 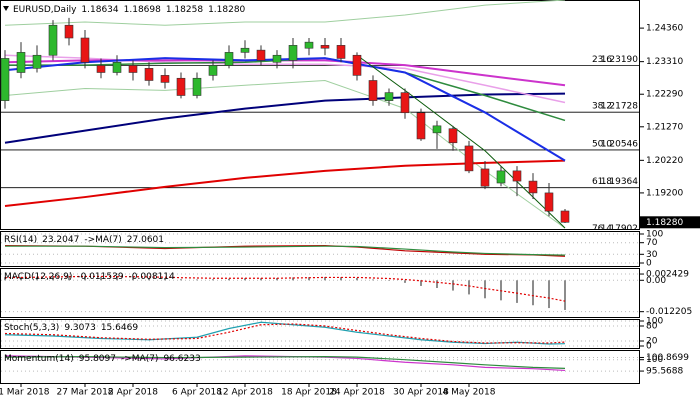 What do you see at coordinates (667, 275) in the screenshot?
I see `y-tick-label: 0.002429` at bounding box center [667, 275].